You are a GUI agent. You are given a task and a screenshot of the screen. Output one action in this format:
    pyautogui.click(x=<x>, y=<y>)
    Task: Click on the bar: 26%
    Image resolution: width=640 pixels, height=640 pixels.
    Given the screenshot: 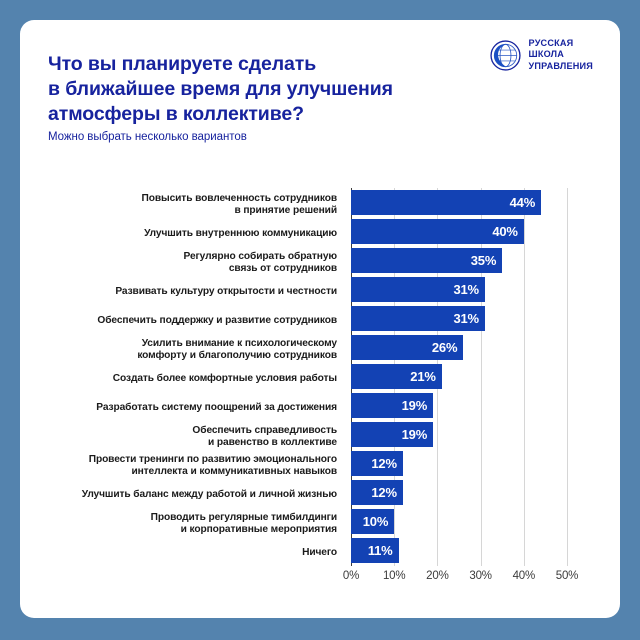 What is the action you would take?
    pyautogui.click(x=407, y=347)
    